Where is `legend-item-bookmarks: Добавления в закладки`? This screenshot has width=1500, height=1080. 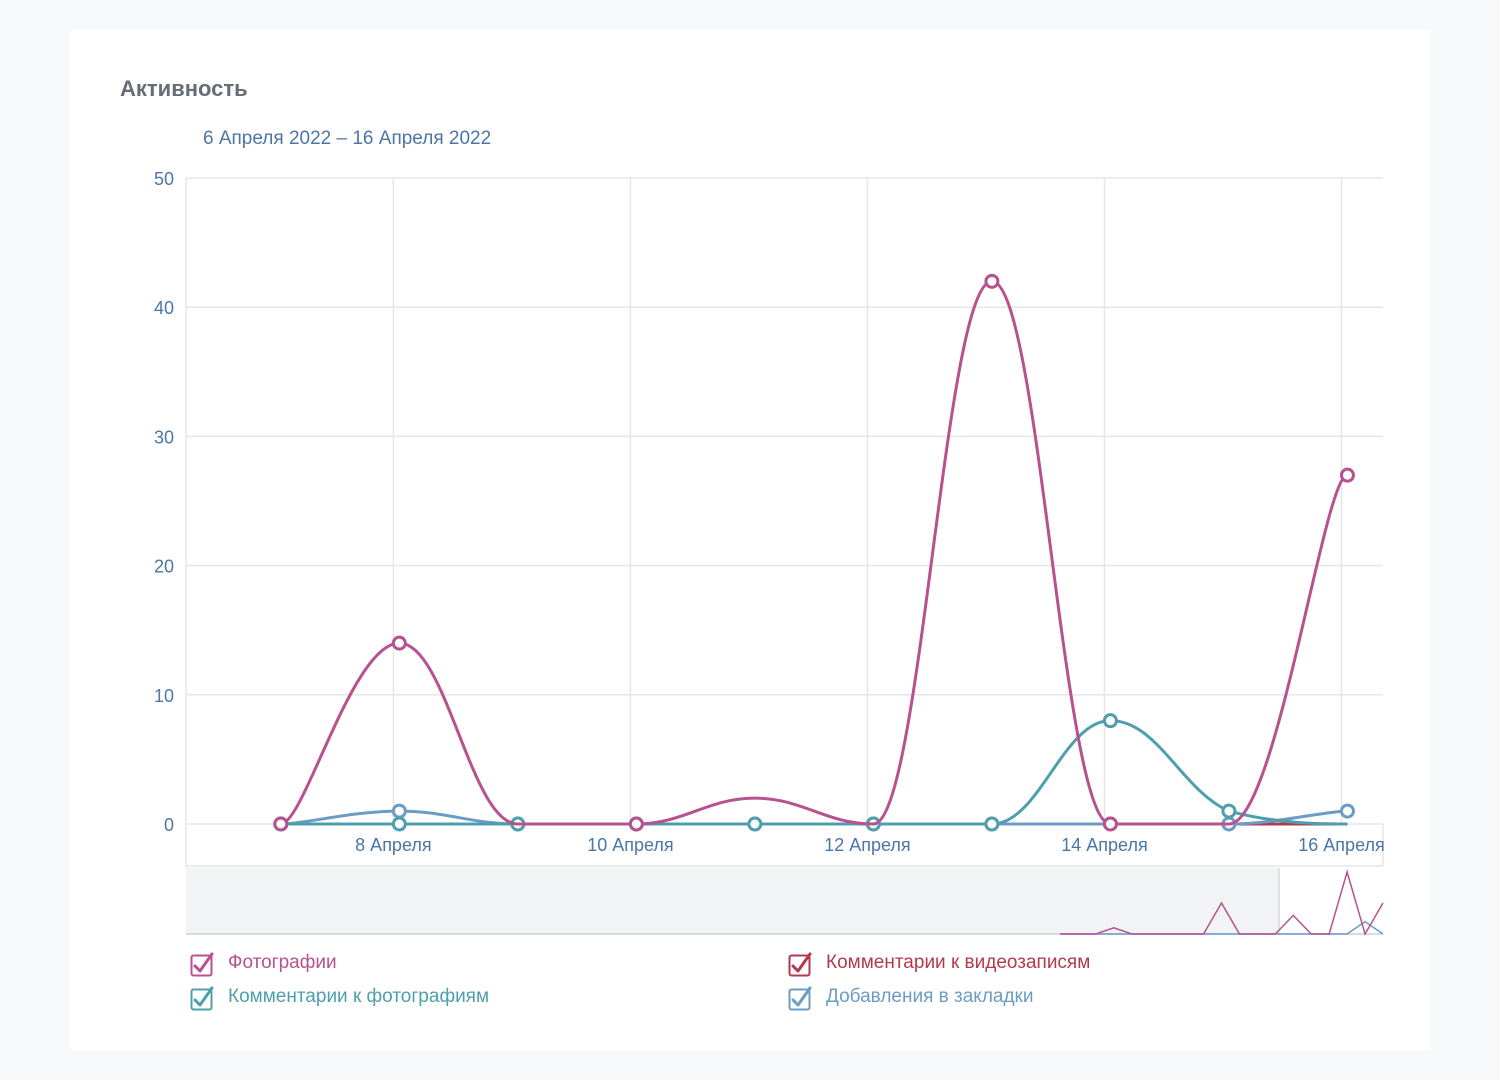 legend-item-bookmarks: Добавления в закладки is located at coordinates (911, 998).